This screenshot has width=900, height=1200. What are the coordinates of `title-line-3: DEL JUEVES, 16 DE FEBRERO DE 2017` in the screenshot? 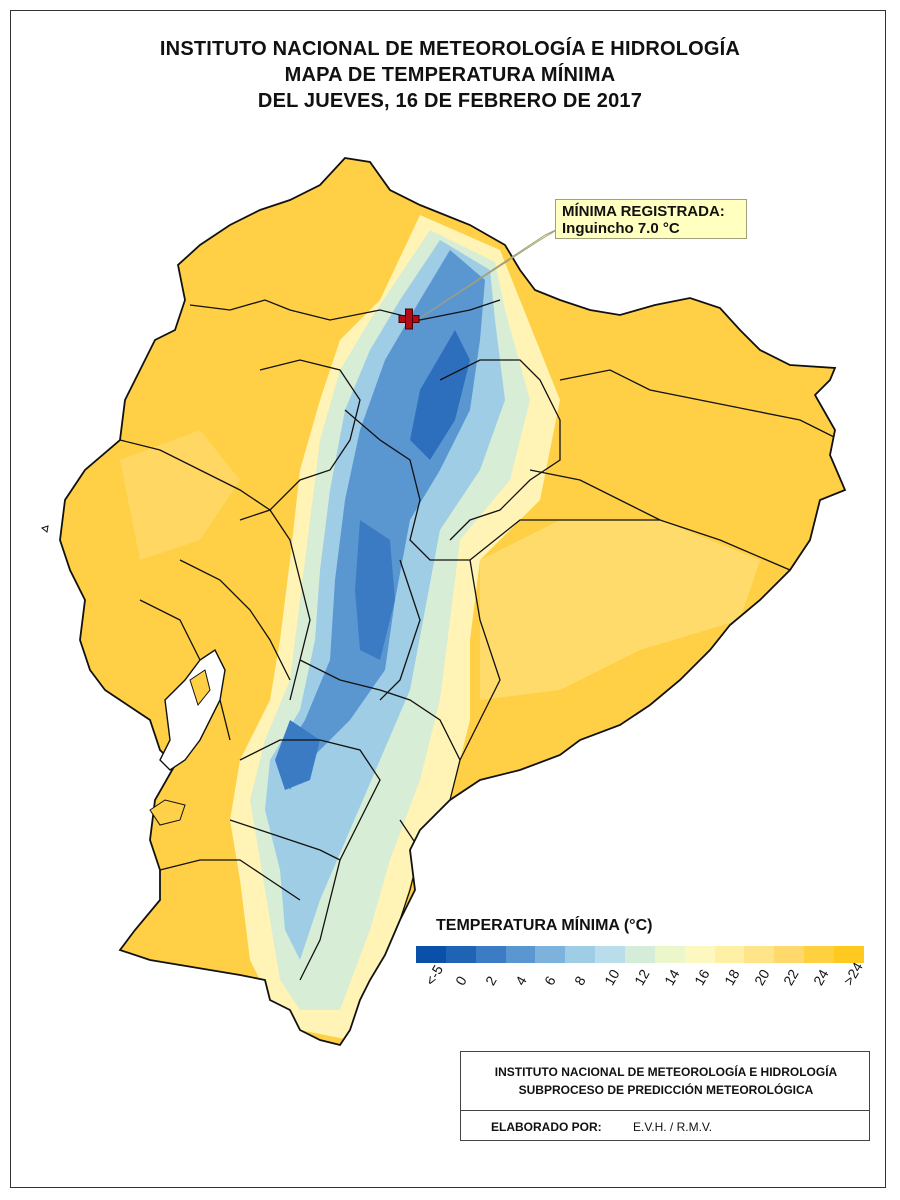 It's located at (450, 101).